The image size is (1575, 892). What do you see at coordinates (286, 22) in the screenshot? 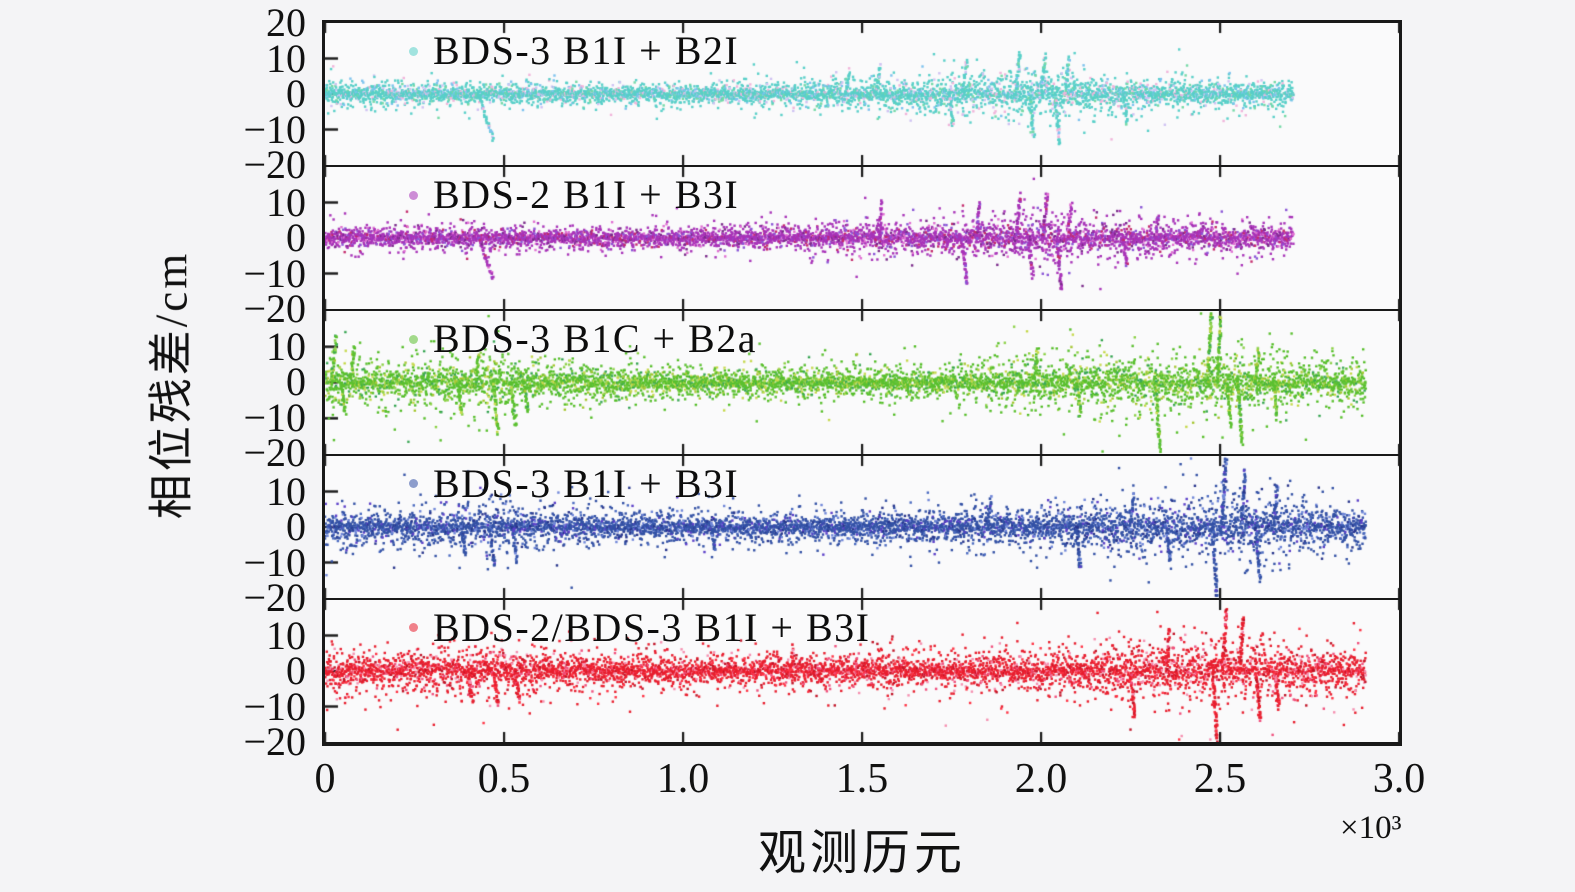
I see `y-tick-label: 20` at bounding box center [286, 22].